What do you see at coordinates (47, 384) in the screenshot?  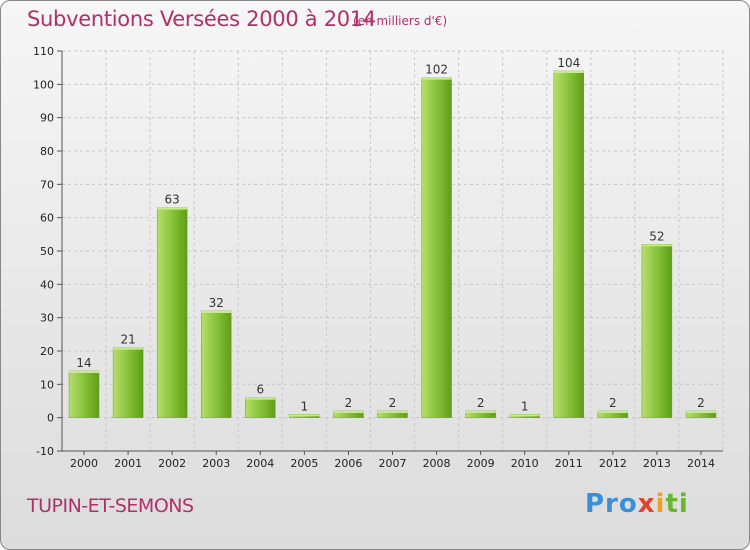 I see `y-tick-label: 10` at bounding box center [47, 384].